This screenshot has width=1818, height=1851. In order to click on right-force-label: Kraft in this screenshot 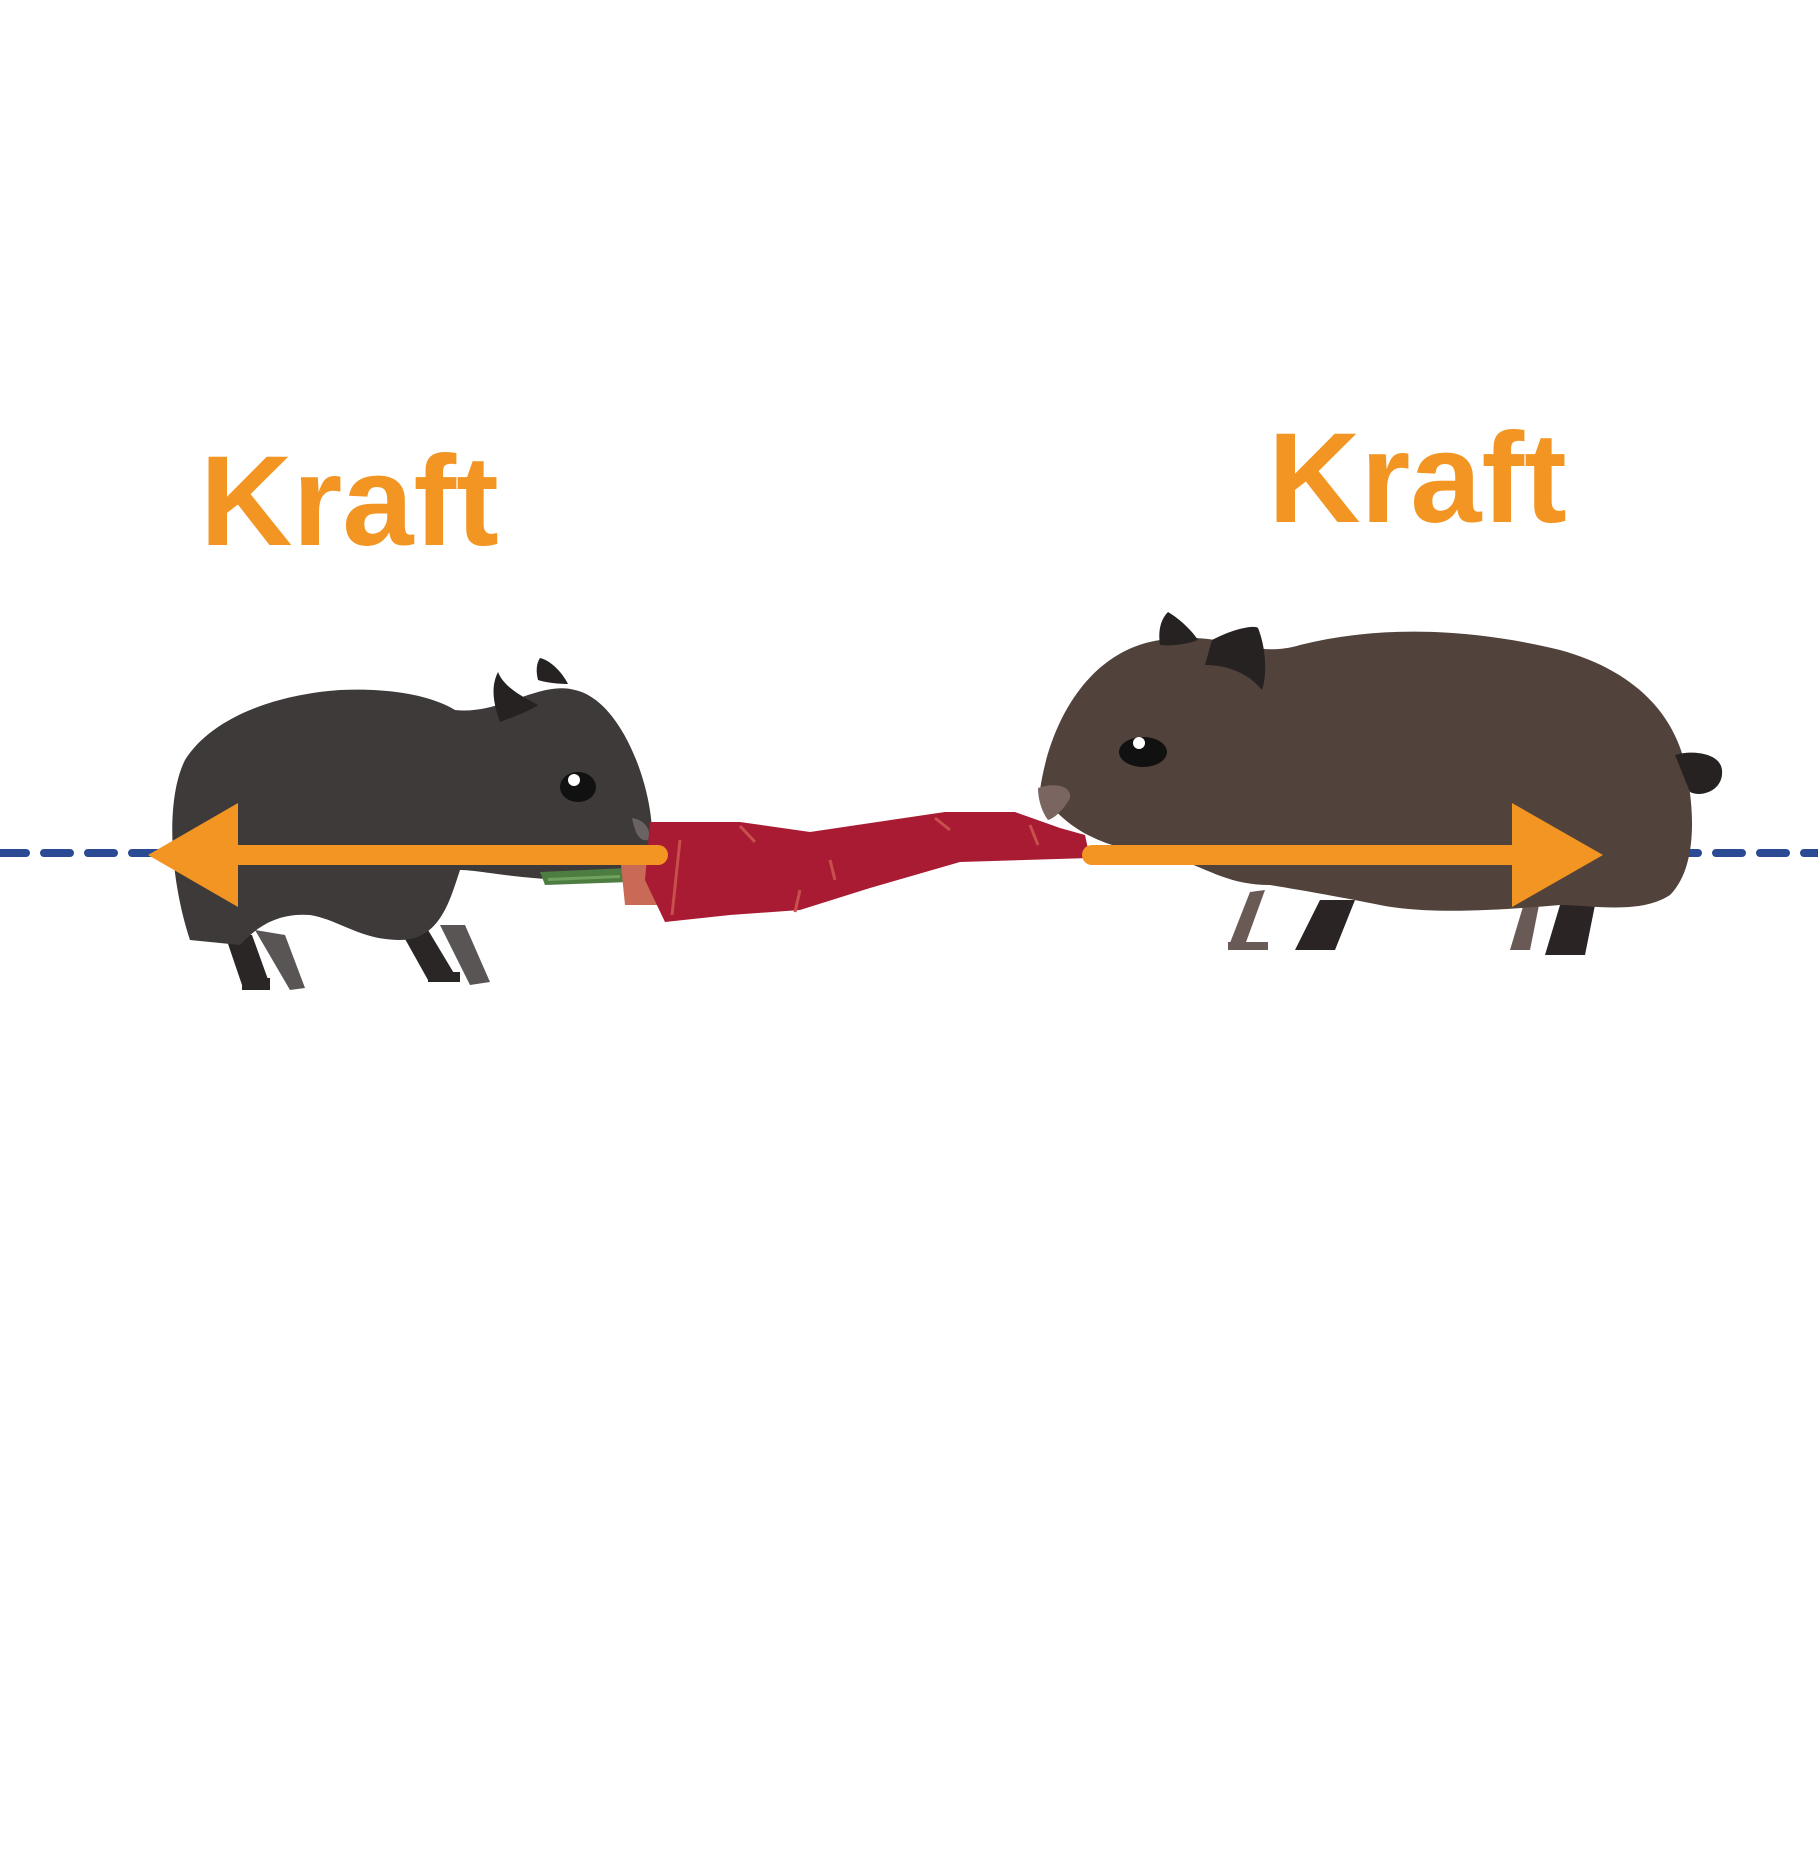, I will do `click(1417, 478)`.